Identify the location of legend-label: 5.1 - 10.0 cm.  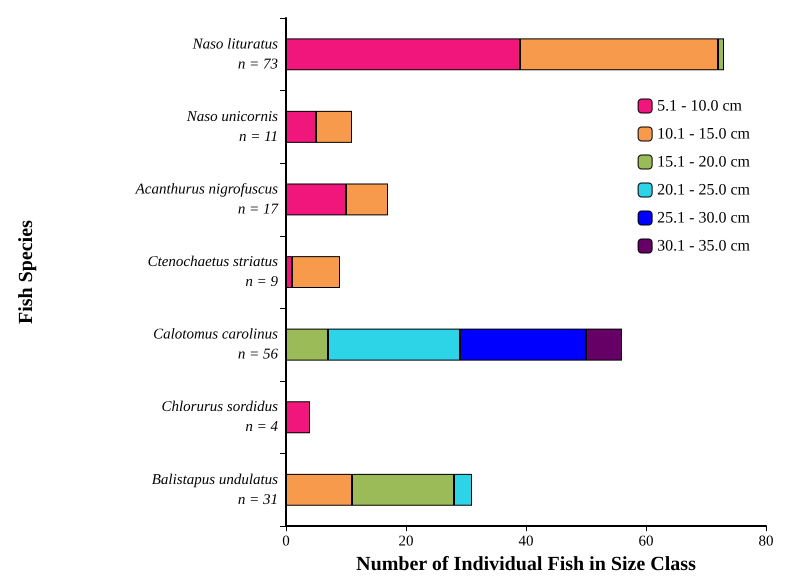
(700, 106).